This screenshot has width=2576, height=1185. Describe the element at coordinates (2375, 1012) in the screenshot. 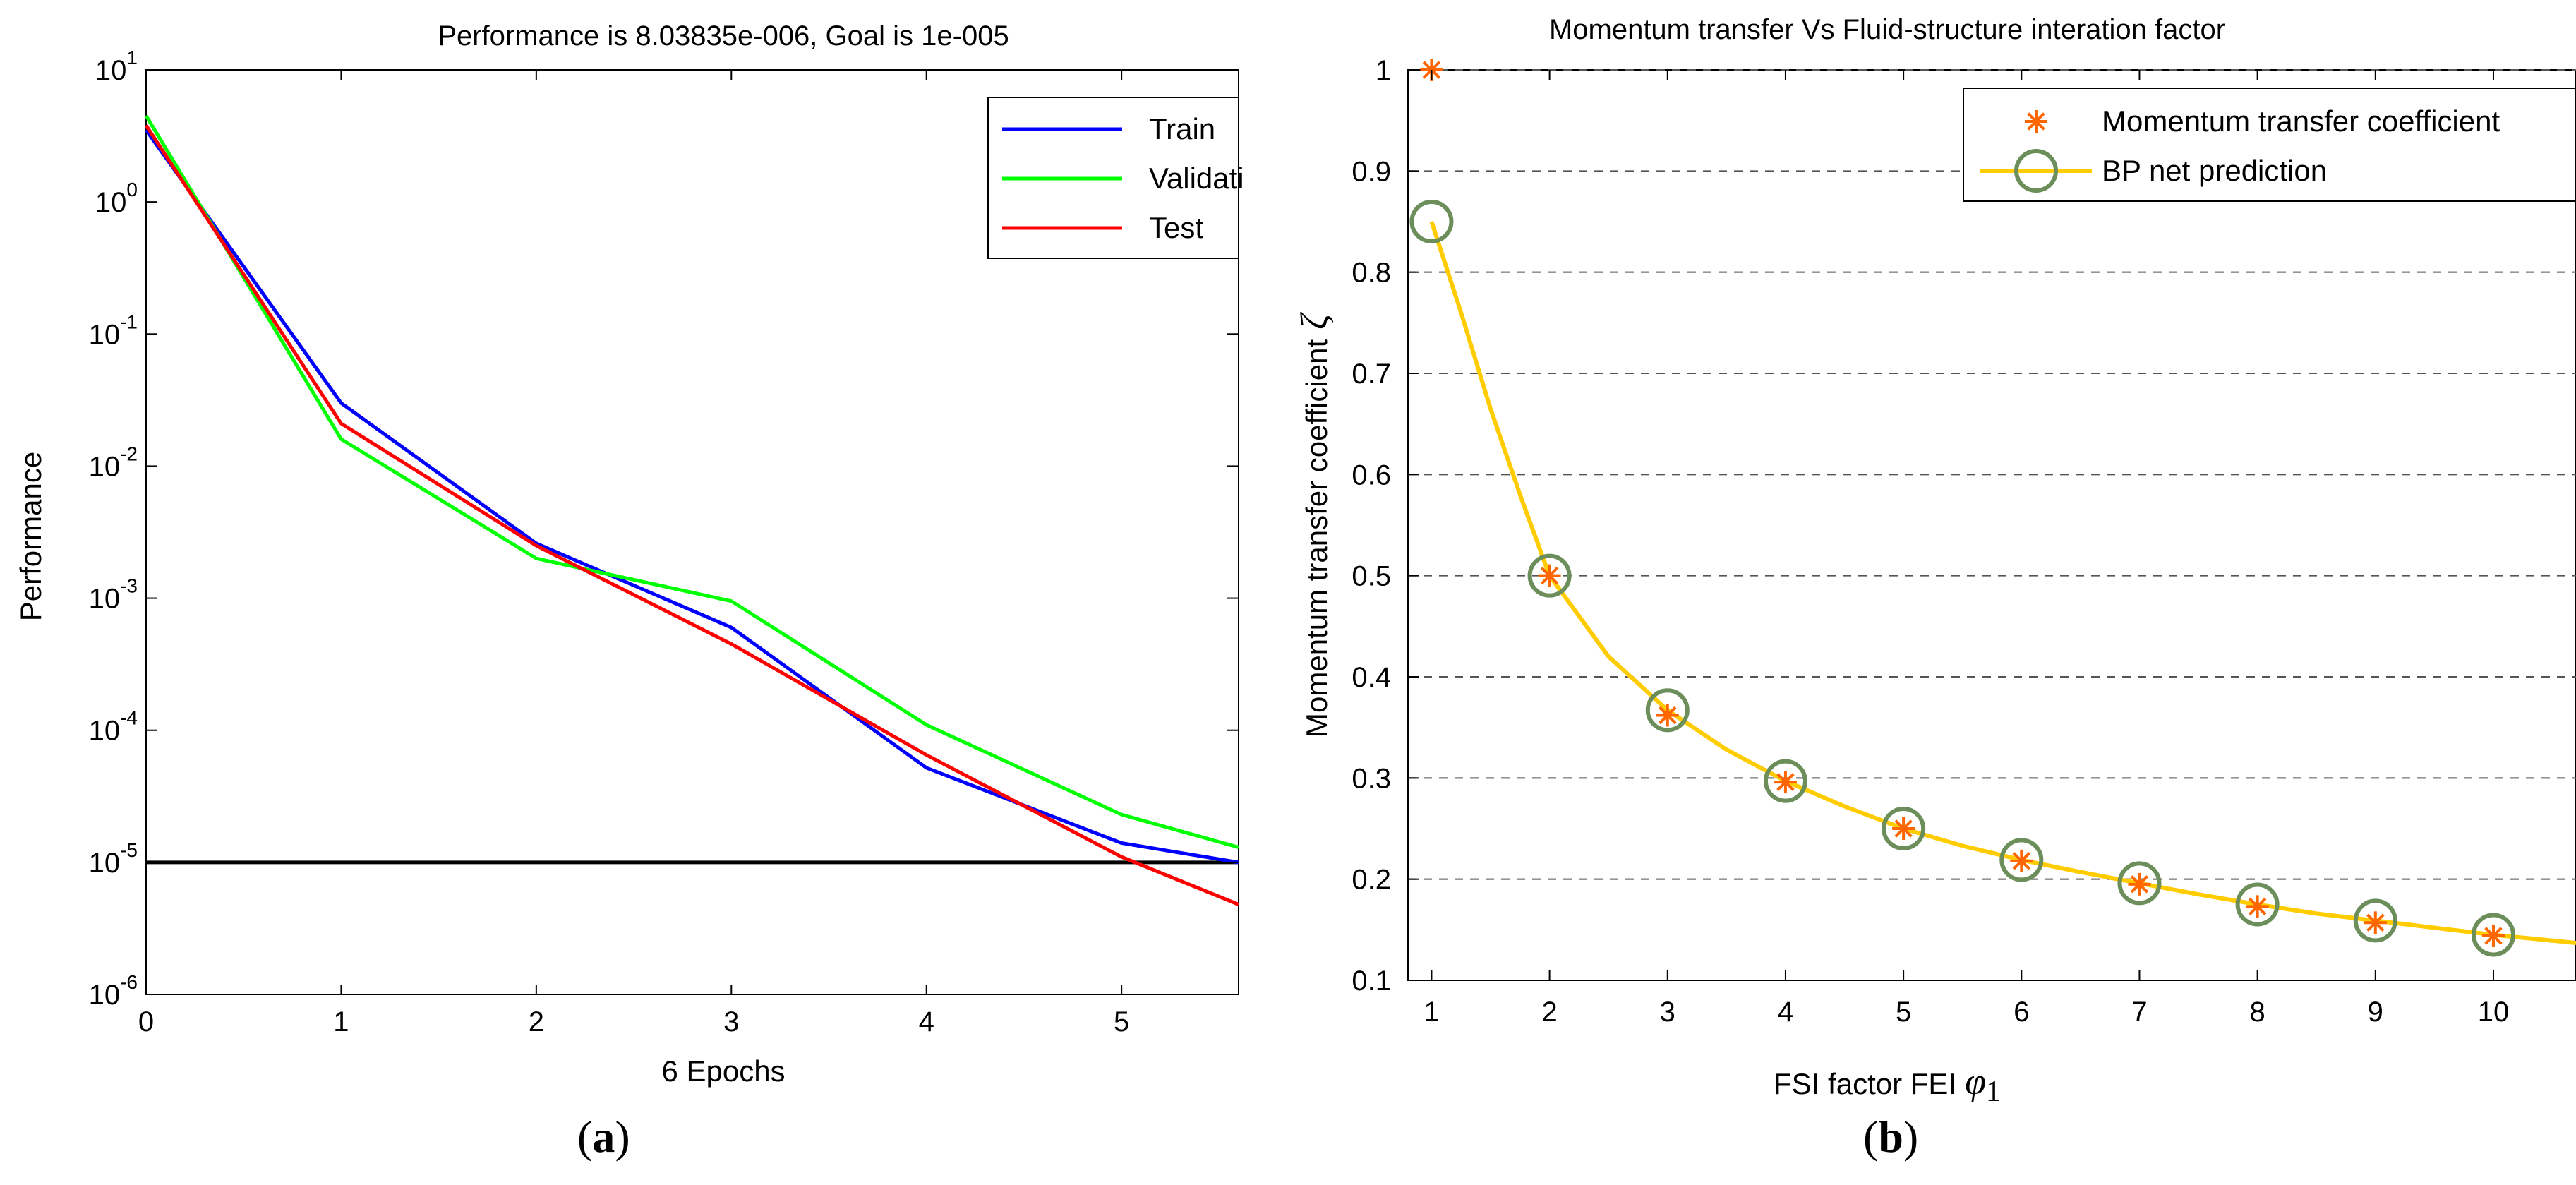

I see `x-tick-label: 9` at that location.